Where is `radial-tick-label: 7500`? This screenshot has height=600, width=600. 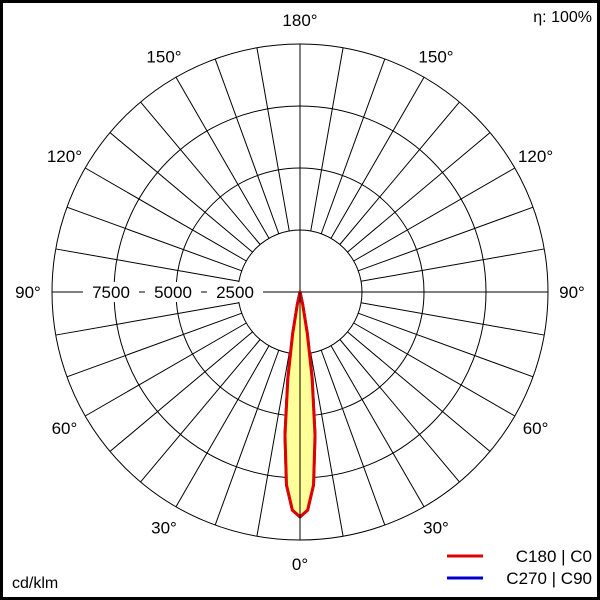 radial-tick-label: 7500 is located at coordinates (111, 292).